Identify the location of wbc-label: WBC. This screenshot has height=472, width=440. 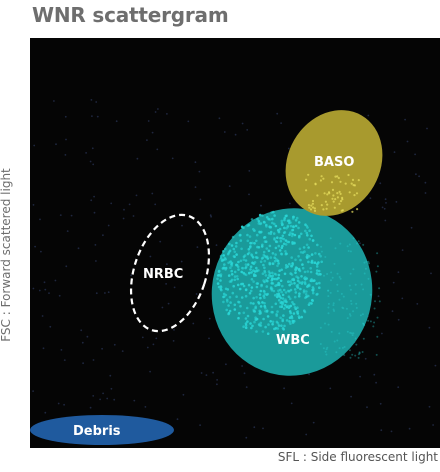
(293, 340).